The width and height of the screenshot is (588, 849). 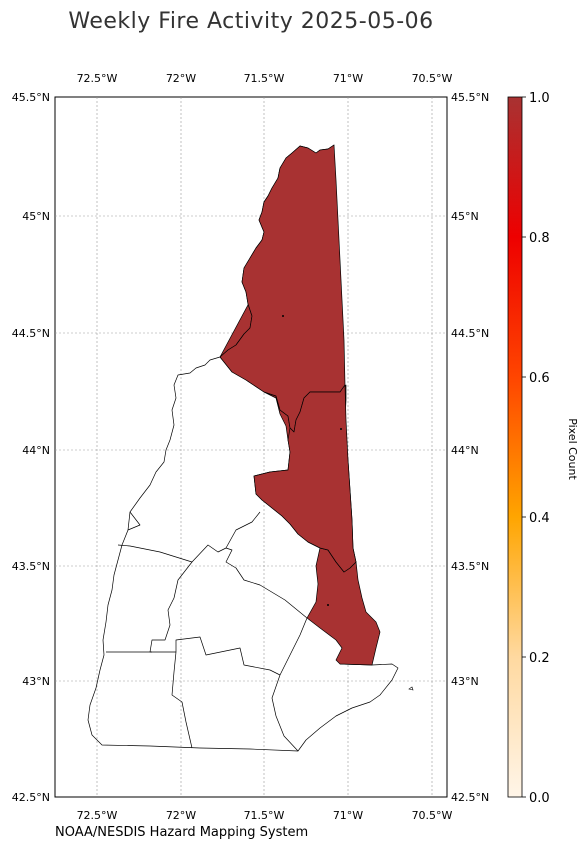 I want to click on fire-county-carroll, so click(x=305, y=478).